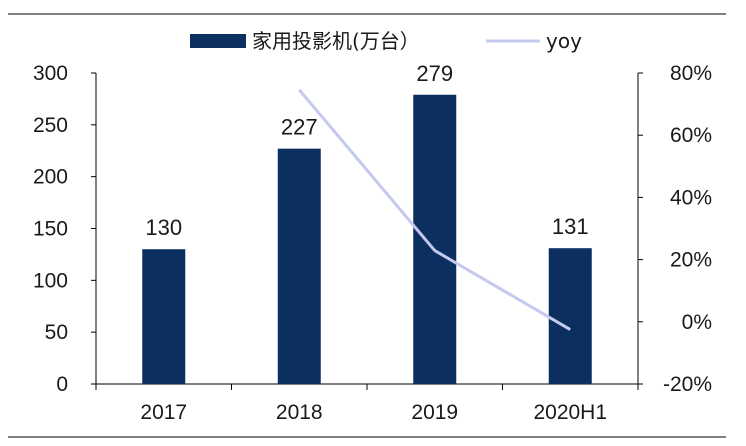 The image size is (746, 446). I want to click on right-axis-tick-labels: -20% 0% 20% 40% 60% 80%, so click(687, 229).